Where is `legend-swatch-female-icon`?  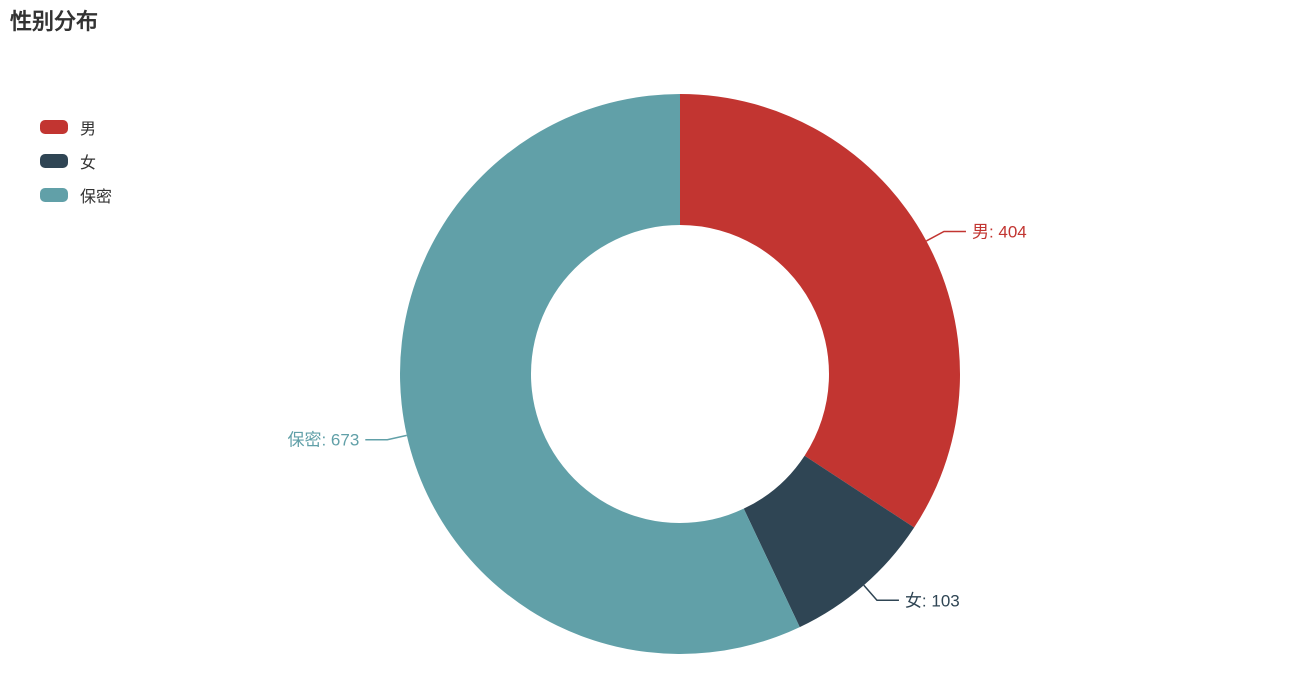
legend-swatch-female-icon is located at coordinates (54, 161).